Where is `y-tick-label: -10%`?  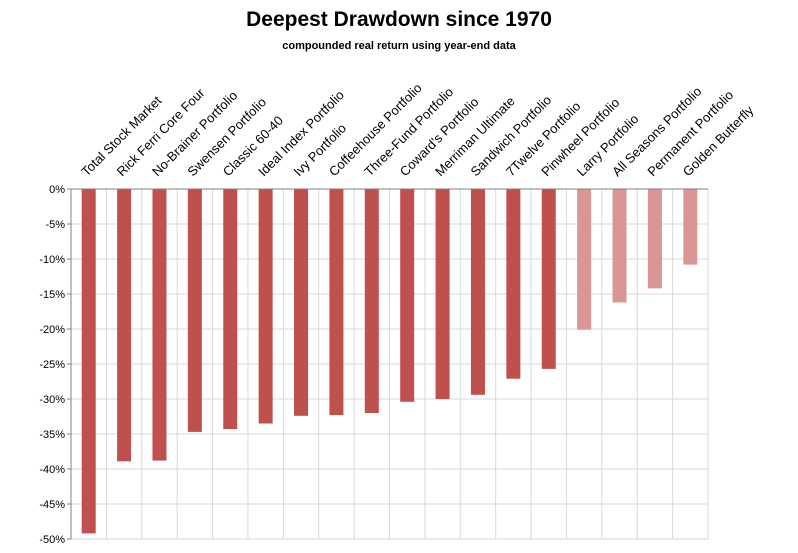 y-tick-label: -10% is located at coordinates (52, 260).